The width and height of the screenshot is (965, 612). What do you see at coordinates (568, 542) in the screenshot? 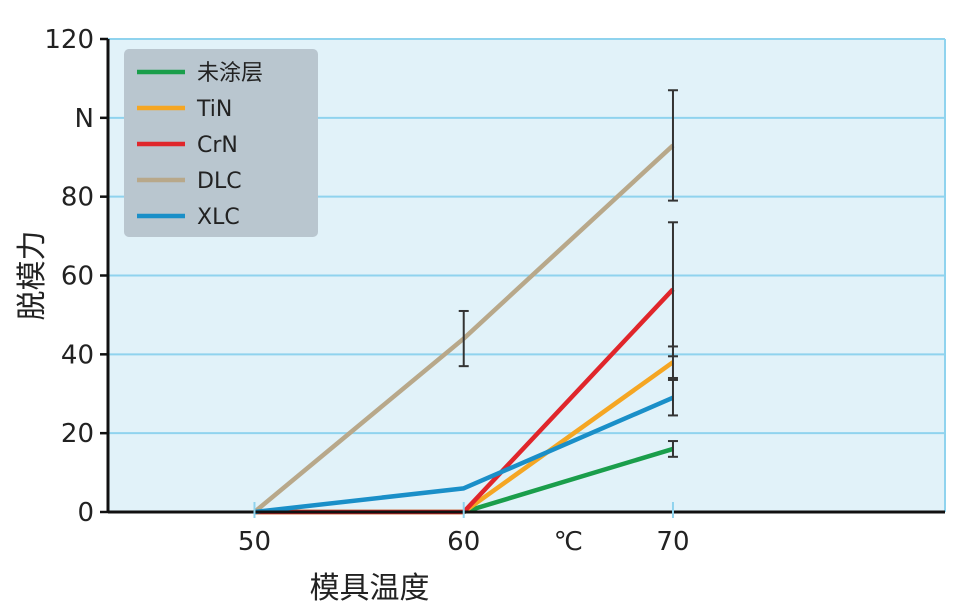
I see `x-unit-label: ℃` at bounding box center [568, 542].